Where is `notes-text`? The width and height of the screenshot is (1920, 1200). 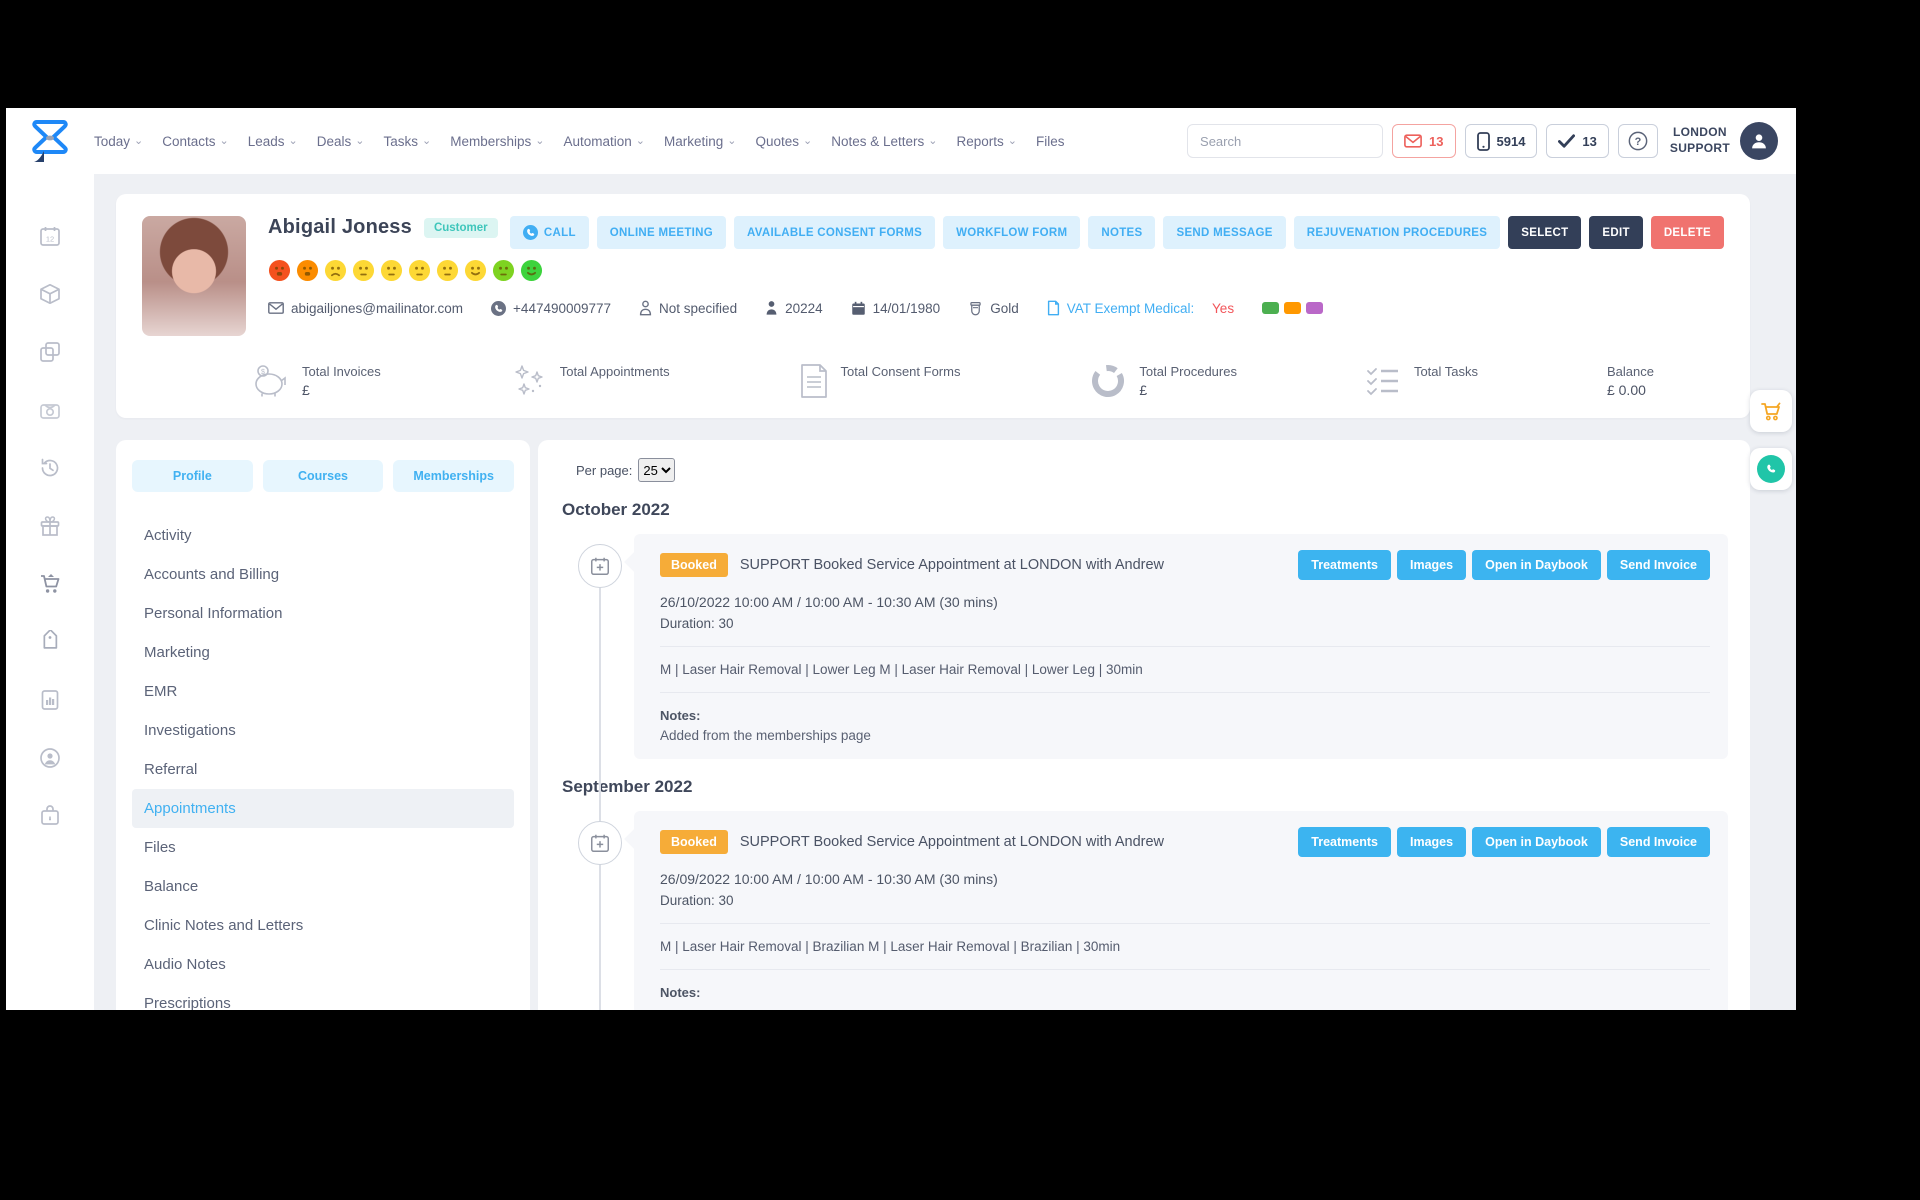 notes-text is located at coordinates (1185, 1007).